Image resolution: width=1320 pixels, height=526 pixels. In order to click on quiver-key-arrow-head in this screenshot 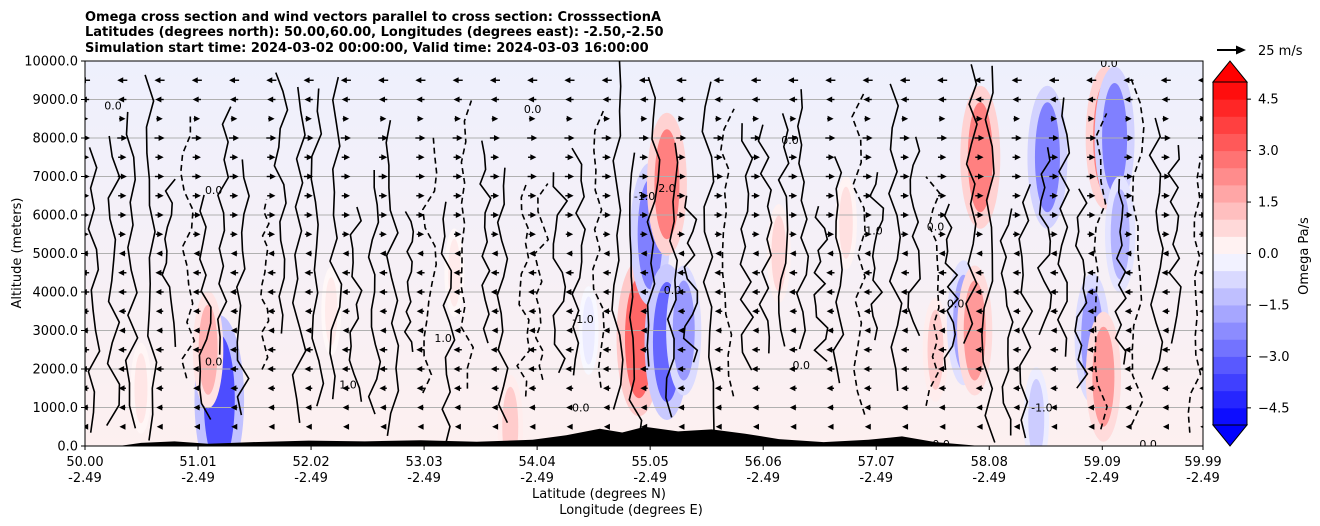, I will do `click(1241, 50)`.